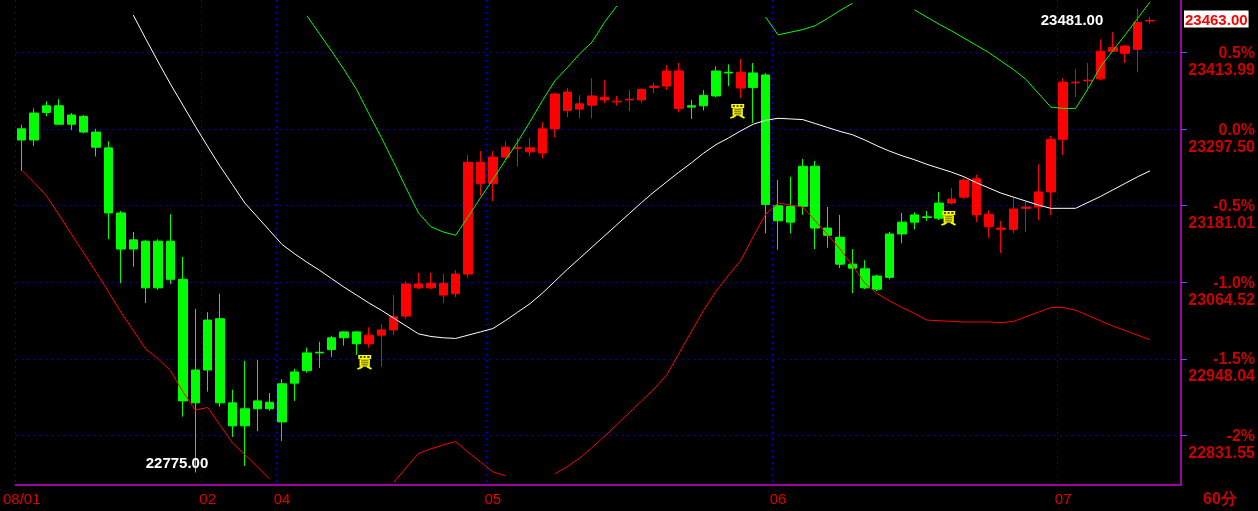  I want to click on x-tick-label: 06, so click(778, 498).